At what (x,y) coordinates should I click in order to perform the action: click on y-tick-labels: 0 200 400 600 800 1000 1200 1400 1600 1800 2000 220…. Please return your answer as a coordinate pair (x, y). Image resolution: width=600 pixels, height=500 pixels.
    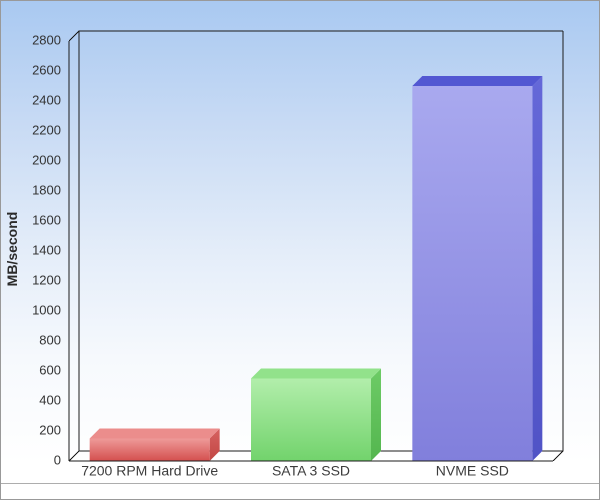
    Looking at the image, I should click on (46, 249).